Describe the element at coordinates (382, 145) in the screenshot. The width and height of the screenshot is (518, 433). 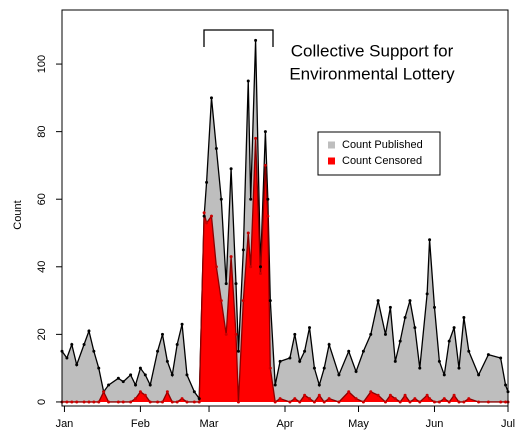
I see `legend-label: Count Published` at that location.